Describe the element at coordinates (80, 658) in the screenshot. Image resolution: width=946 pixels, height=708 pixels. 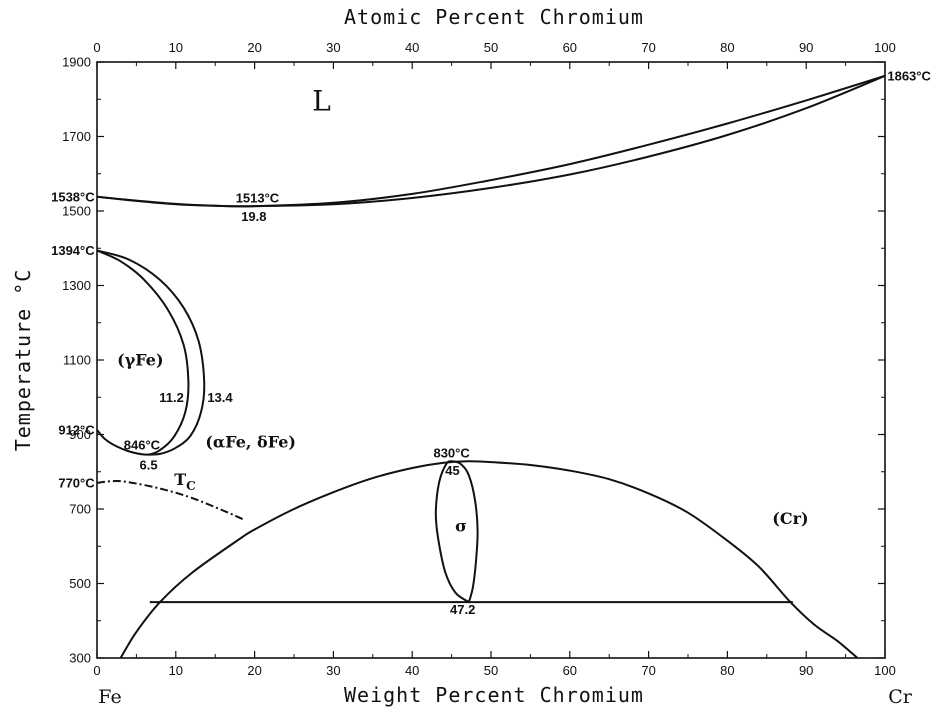
I see `y-tick-label: 300` at that location.